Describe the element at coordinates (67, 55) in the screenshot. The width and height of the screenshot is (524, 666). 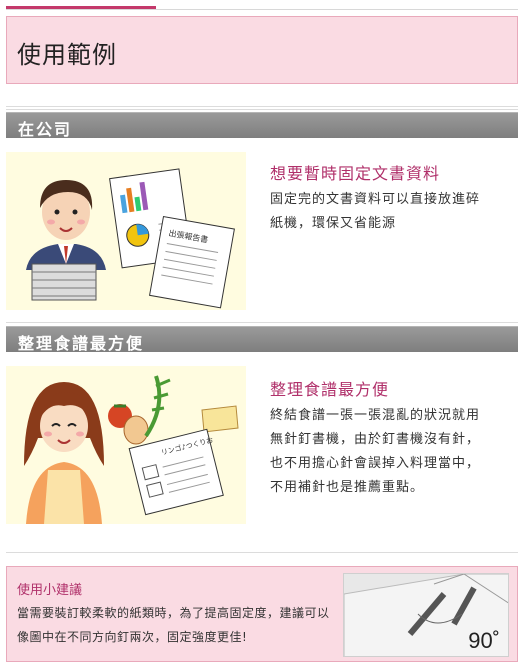
I see `page-title: 使用範例` at that location.